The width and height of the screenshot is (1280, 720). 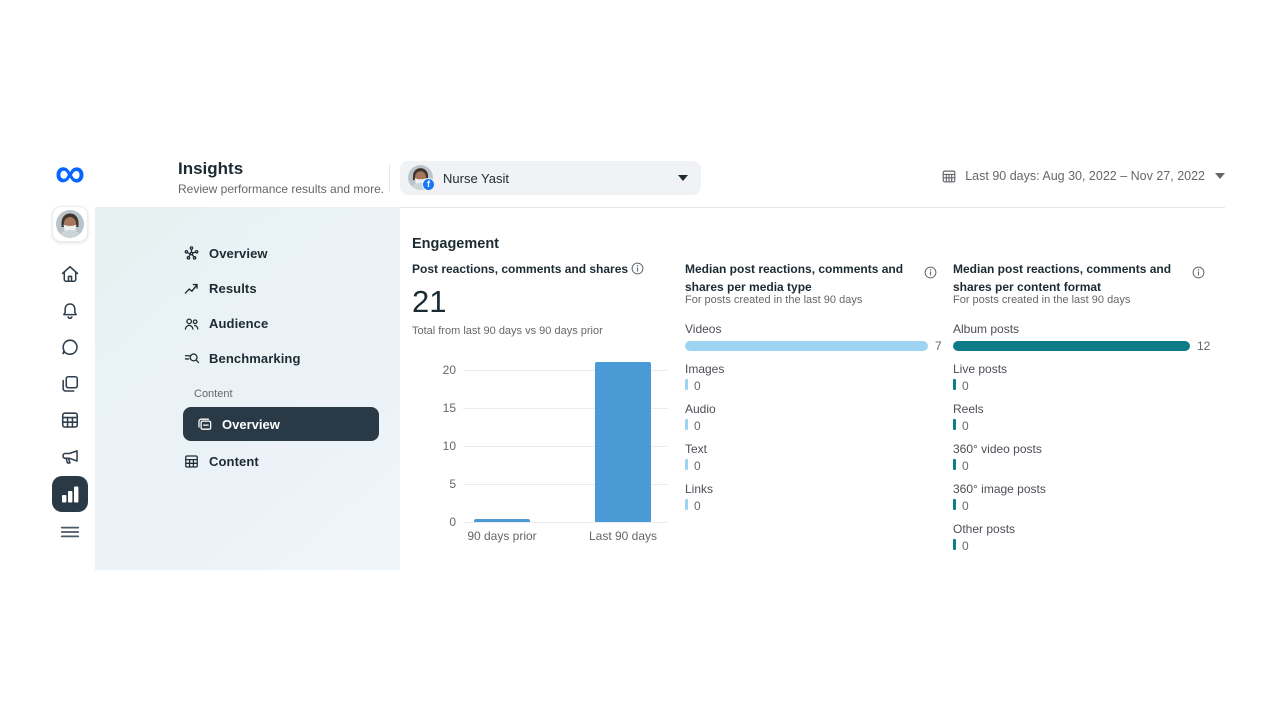 I want to click on media-type-chart: Videos 7 Images 0 Audio 0 Text 0 Links 0, so click(x=815, y=427).